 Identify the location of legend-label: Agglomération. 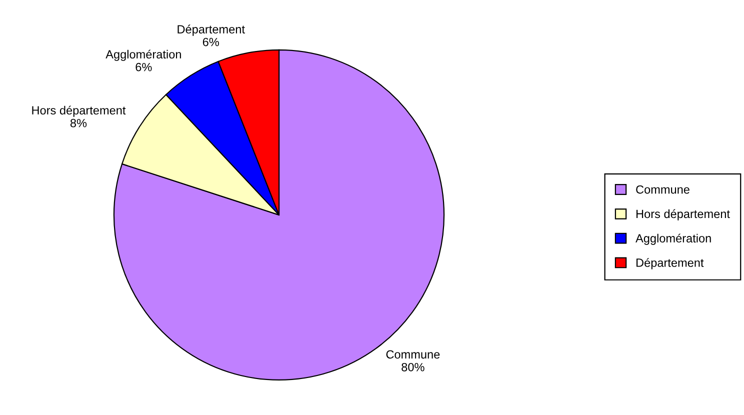
(673, 239).